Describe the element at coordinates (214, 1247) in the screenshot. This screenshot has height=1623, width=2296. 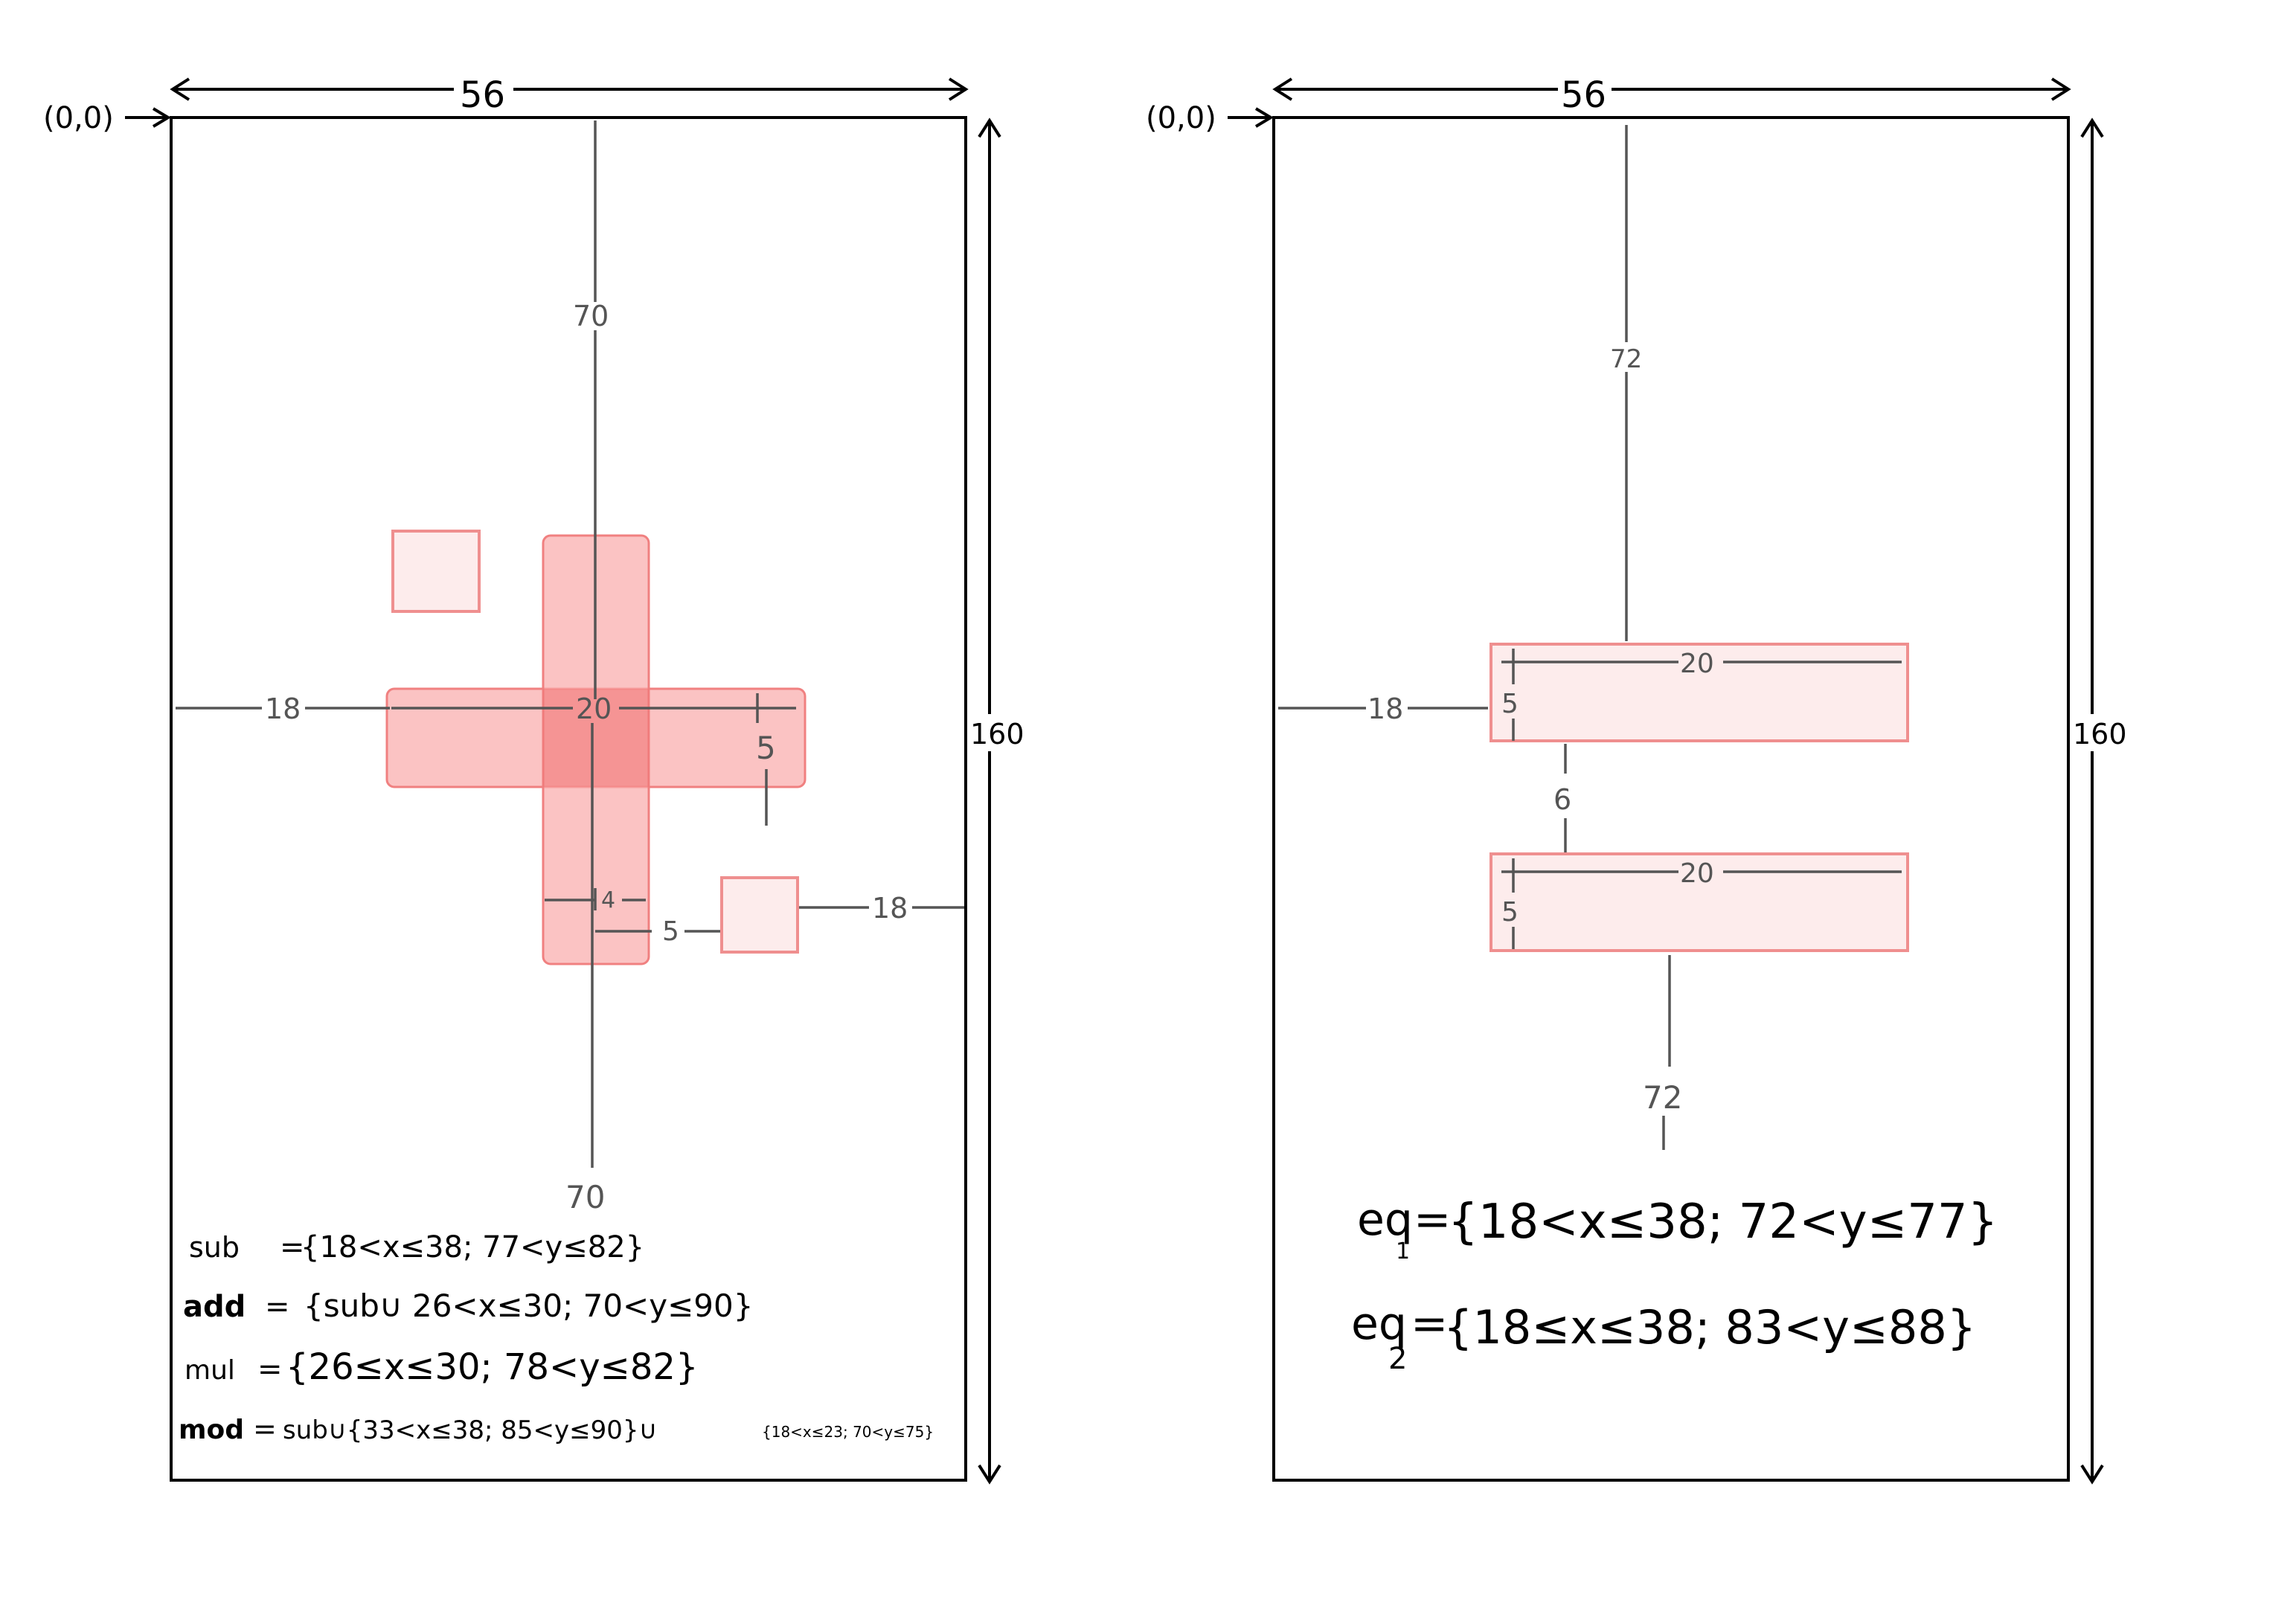
I see `formula-sub-name: sub` at that location.